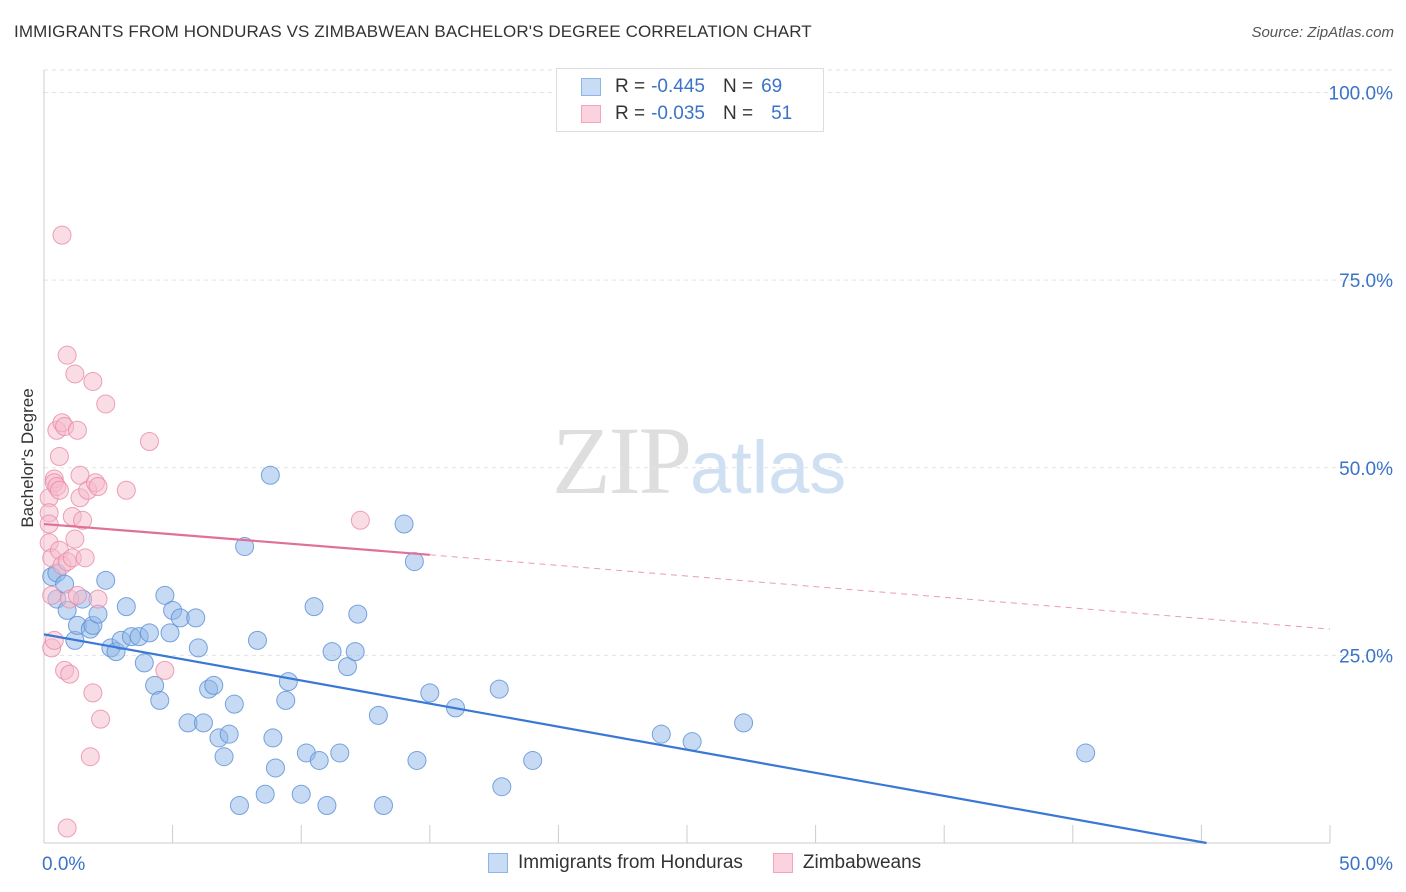  What do you see at coordinates (772, 86) in the screenshot?
I see `legend-n-value: 69` at bounding box center [772, 86].